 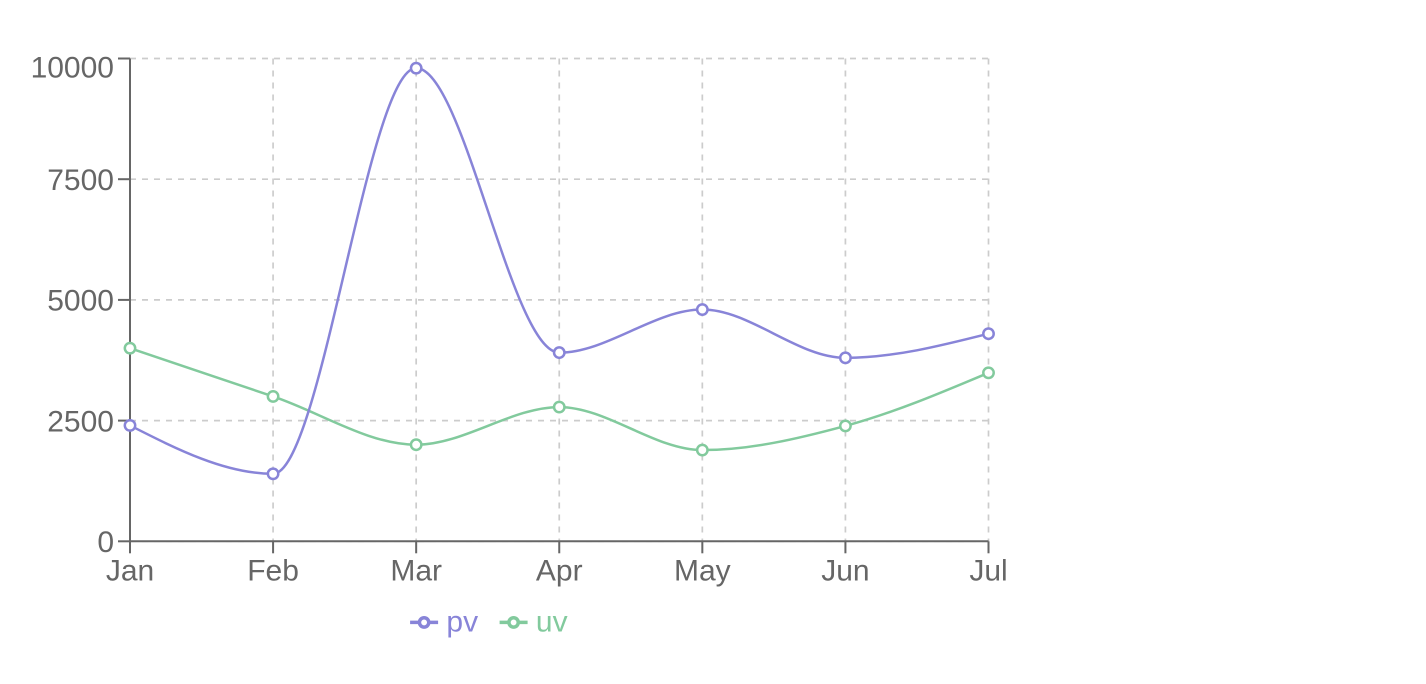 I want to click on svg-text: Apr, so click(x=559, y=571).